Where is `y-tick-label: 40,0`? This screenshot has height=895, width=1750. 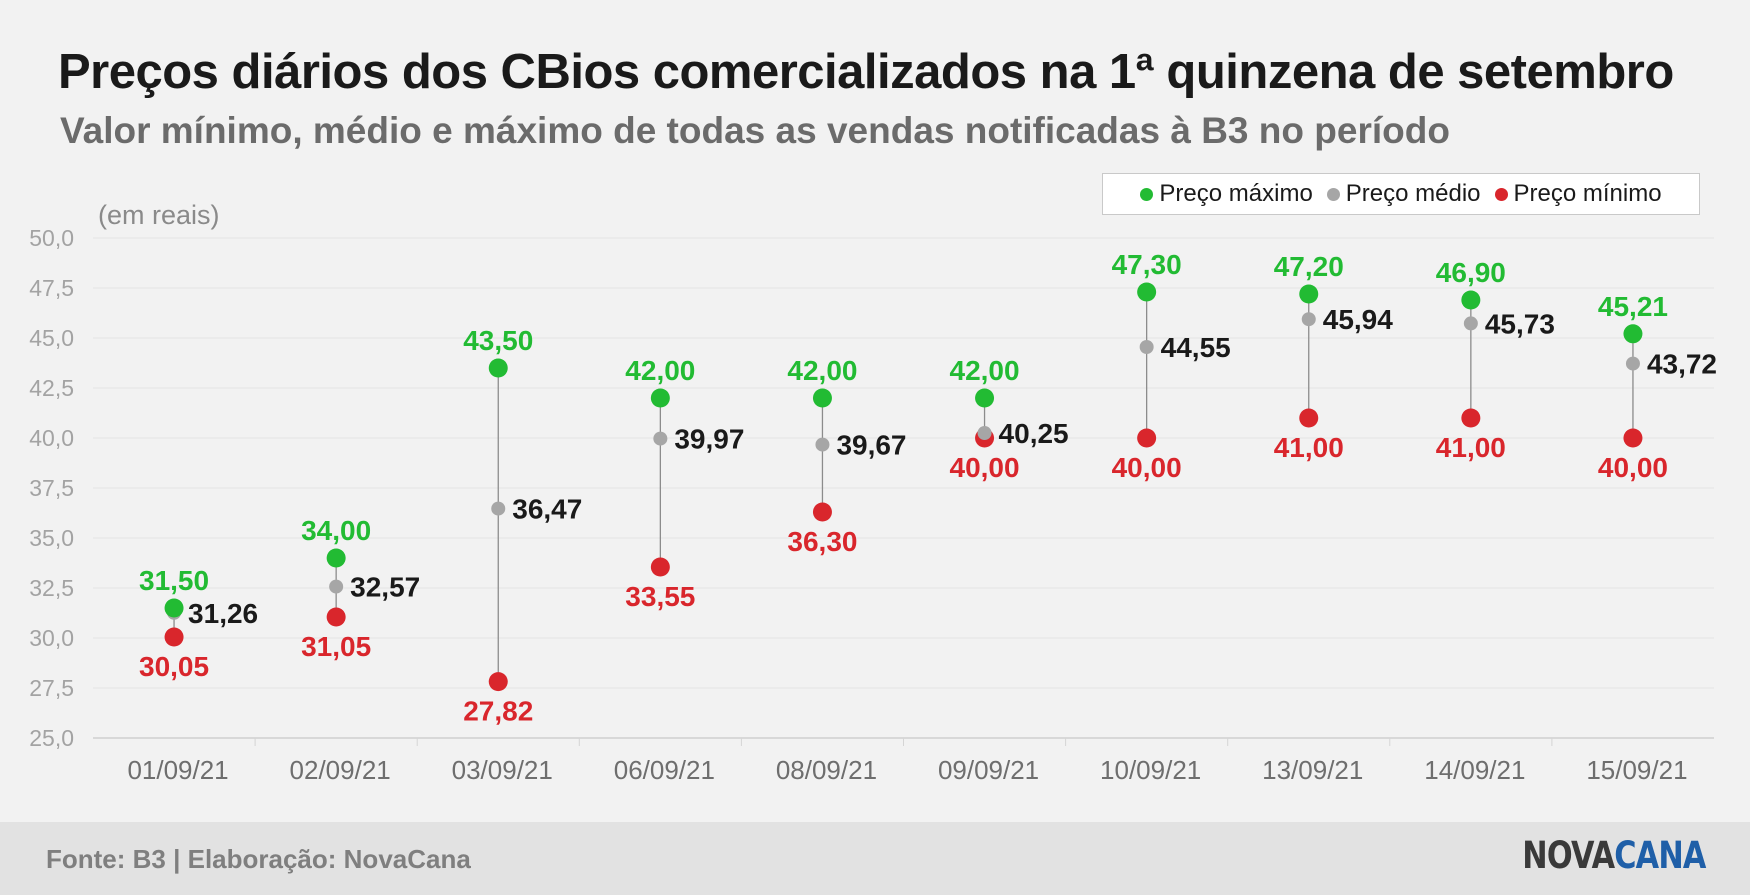 y-tick-label: 40,0 is located at coordinates (51, 438).